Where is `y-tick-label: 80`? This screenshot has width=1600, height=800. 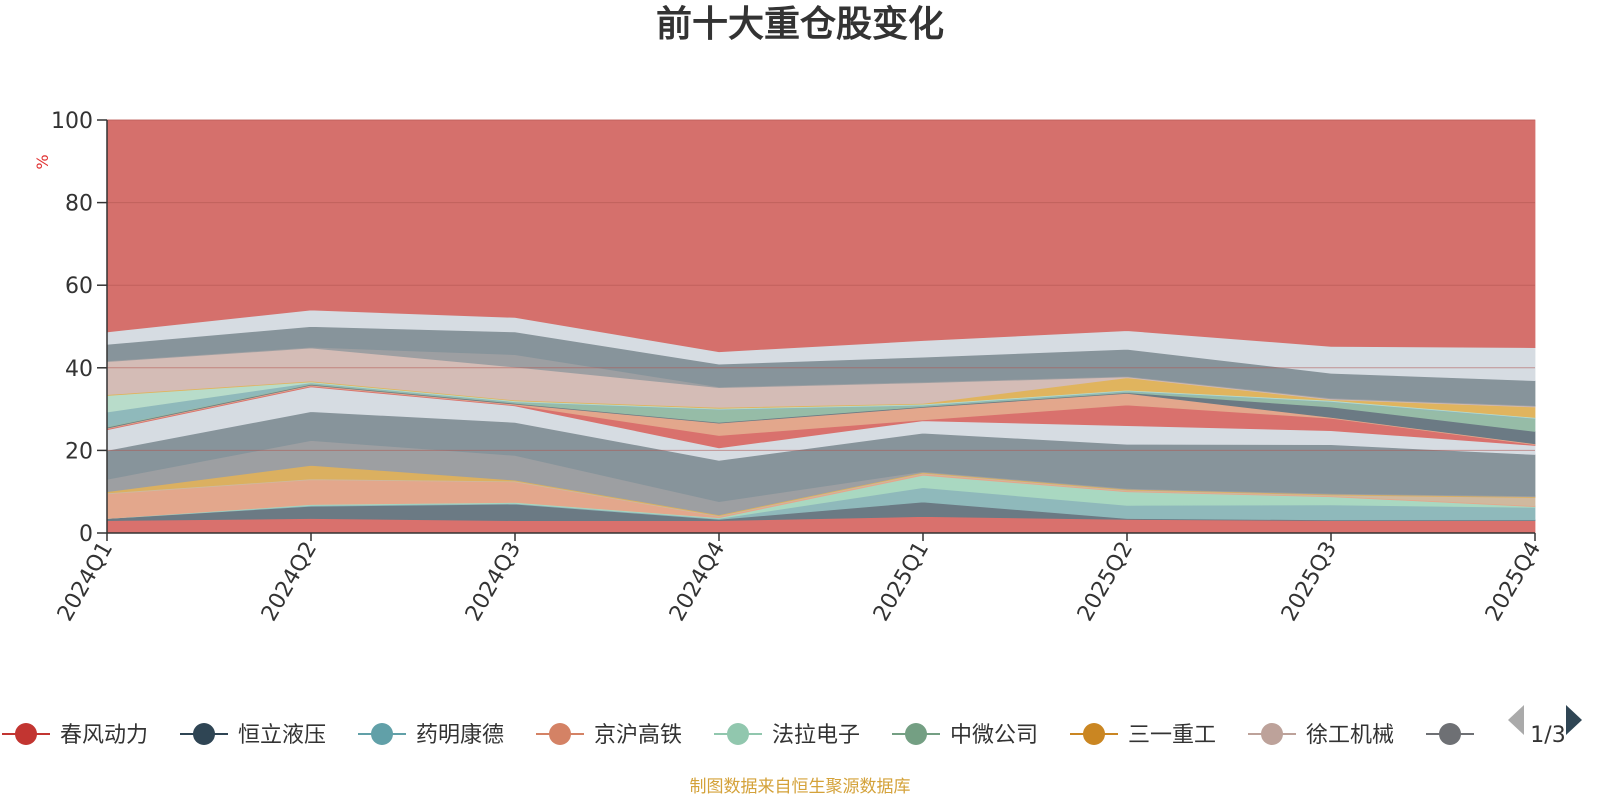
y-tick-label: 80 is located at coordinates (79, 204).